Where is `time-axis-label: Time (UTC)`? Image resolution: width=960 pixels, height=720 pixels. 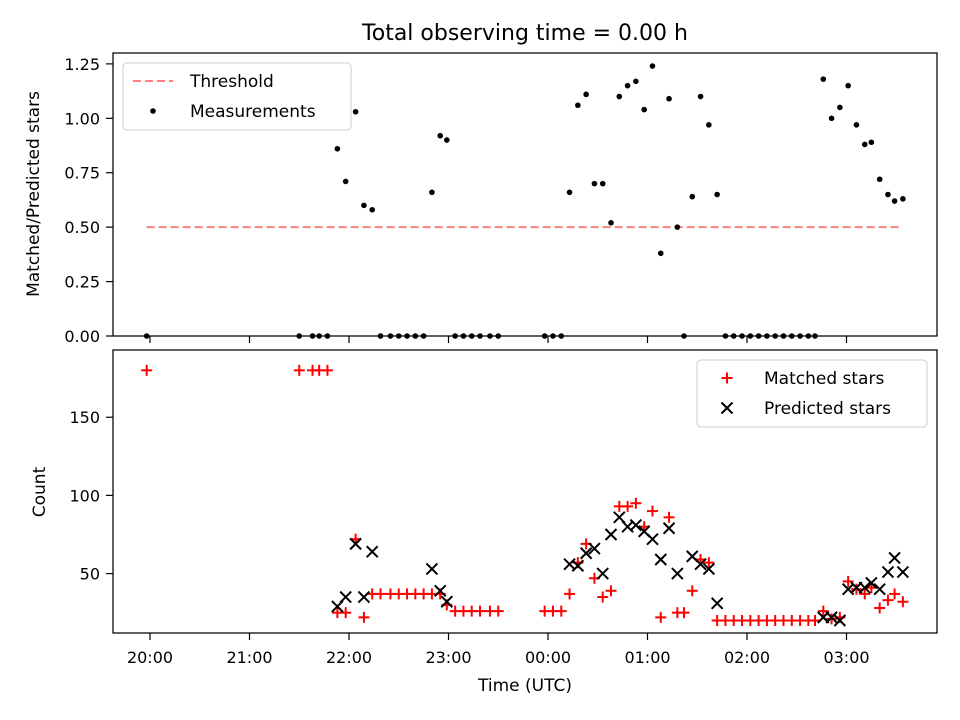 time-axis-label: Time (UTC) is located at coordinates (524, 686).